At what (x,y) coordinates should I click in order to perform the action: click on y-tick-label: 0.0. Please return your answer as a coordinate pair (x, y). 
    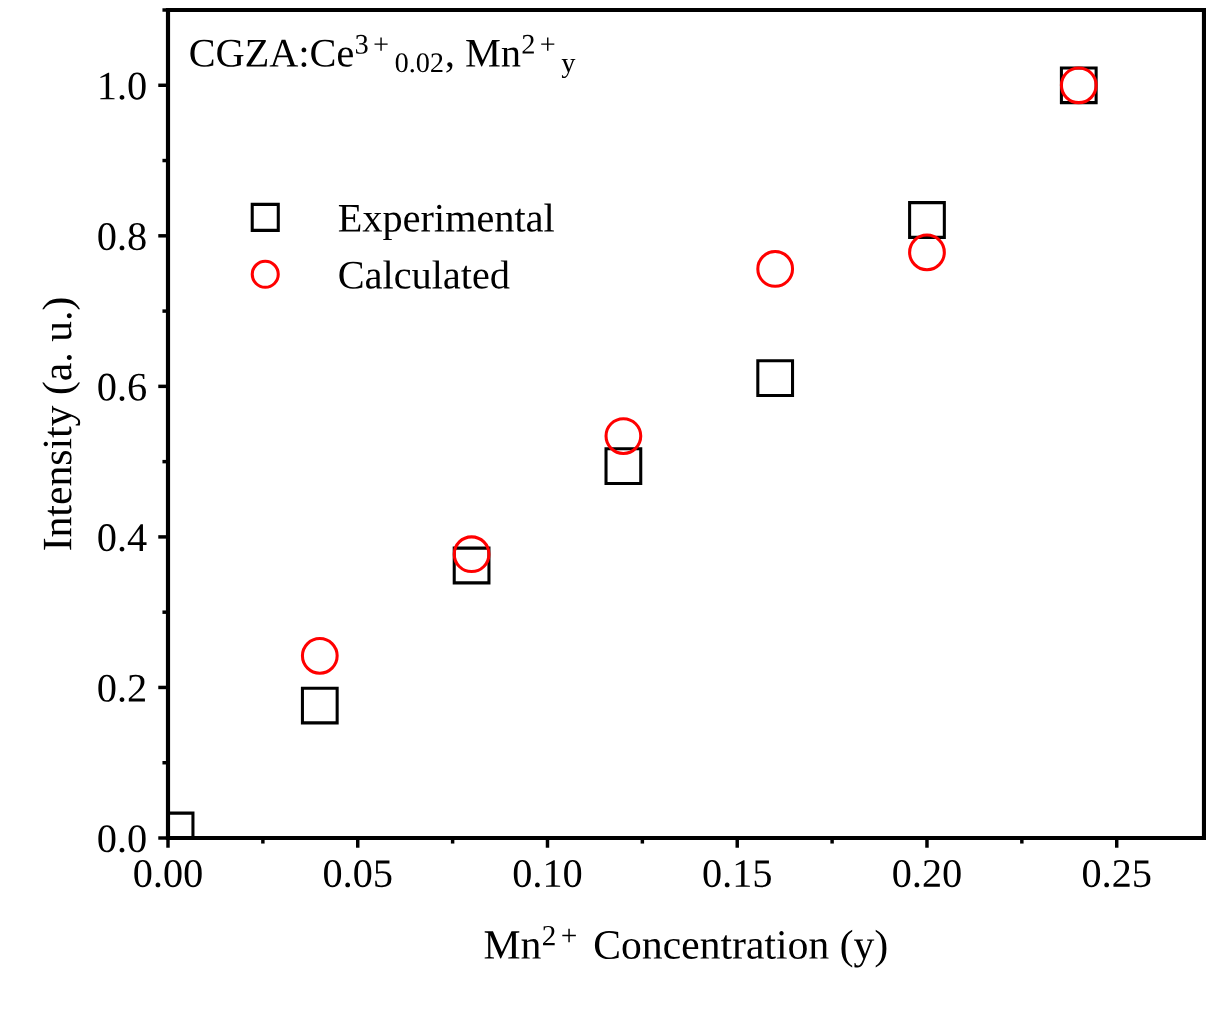
    Looking at the image, I should click on (122, 839).